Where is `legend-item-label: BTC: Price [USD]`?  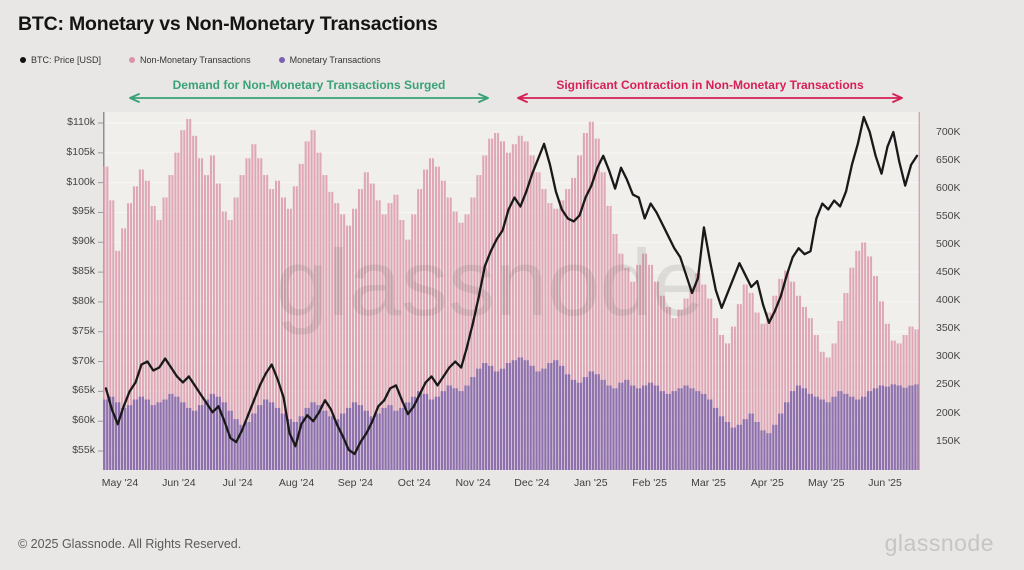 legend-item-label: BTC: Price [USD] is located at coordinates (66, 60).